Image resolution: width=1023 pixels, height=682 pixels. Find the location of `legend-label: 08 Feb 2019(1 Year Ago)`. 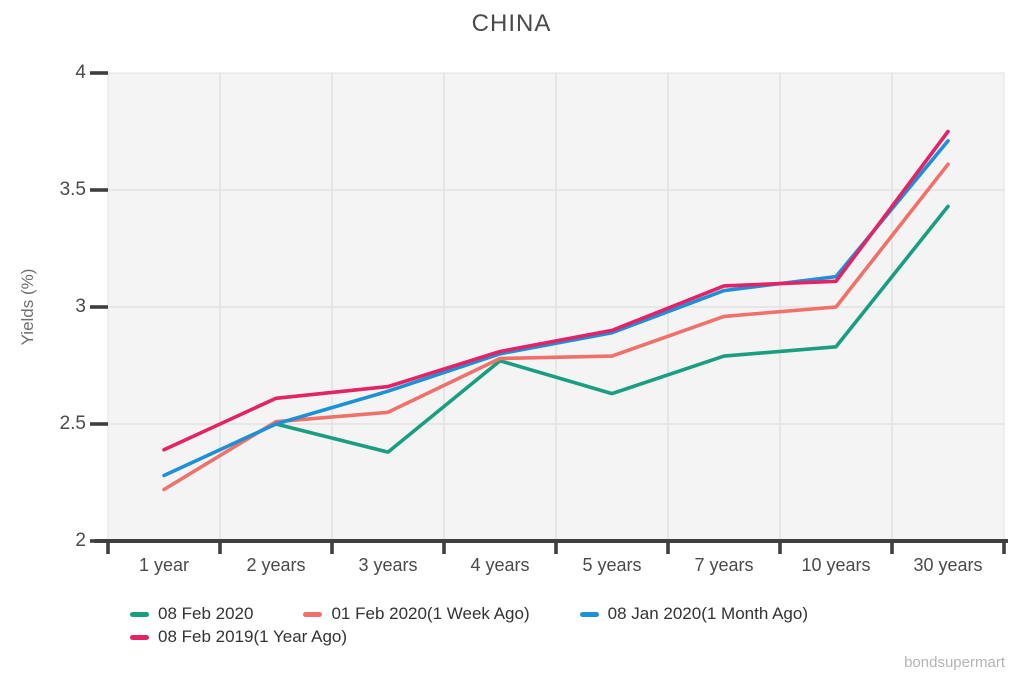

legend-label: 08 Feb 2019(1 Year Ago) is located at coordinates (253, 636).